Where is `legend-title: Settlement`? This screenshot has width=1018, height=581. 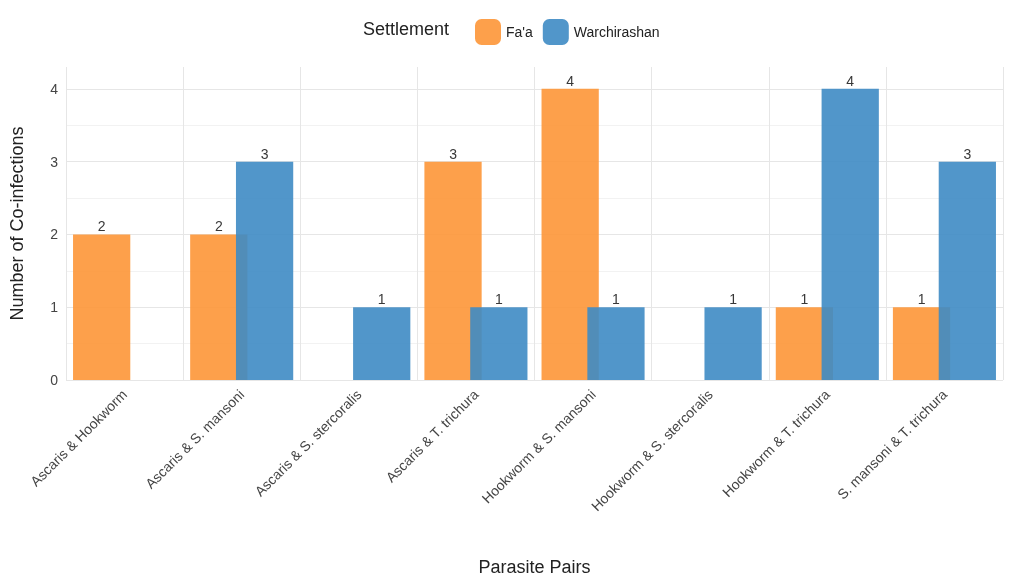 legend-title: Settlement is located at coordinates (406, 29).